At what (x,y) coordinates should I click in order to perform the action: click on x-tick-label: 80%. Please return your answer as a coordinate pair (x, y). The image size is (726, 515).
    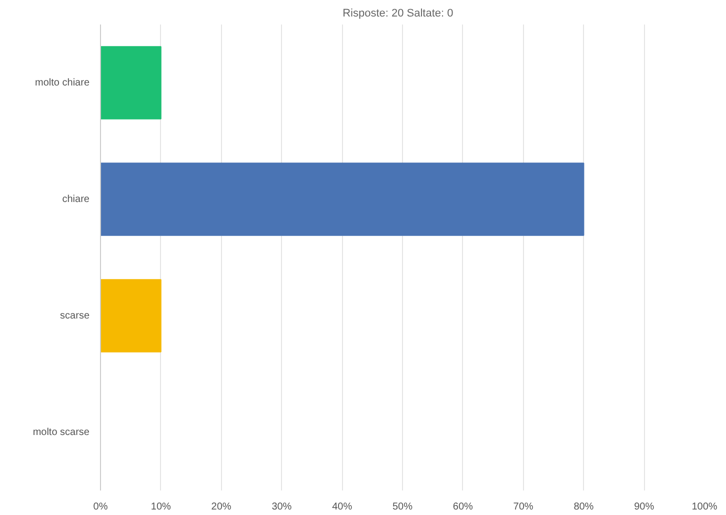
    Looking at the image, I should click on (584, 507).